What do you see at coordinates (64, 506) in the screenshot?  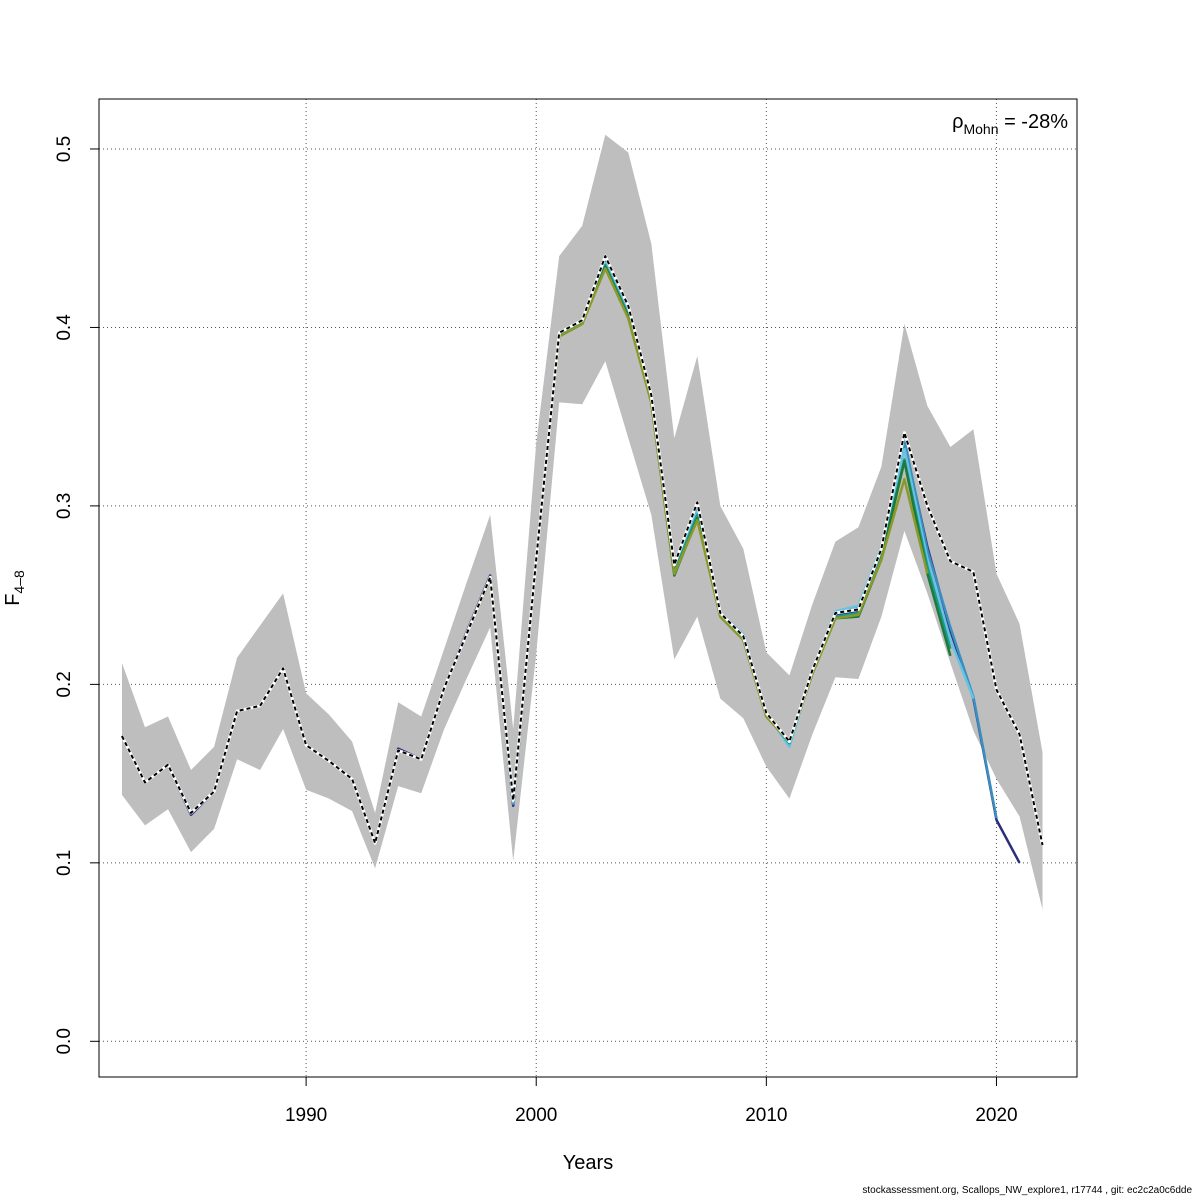 I see `y-tick-label: 0.3` at bounding box center [64, 506].